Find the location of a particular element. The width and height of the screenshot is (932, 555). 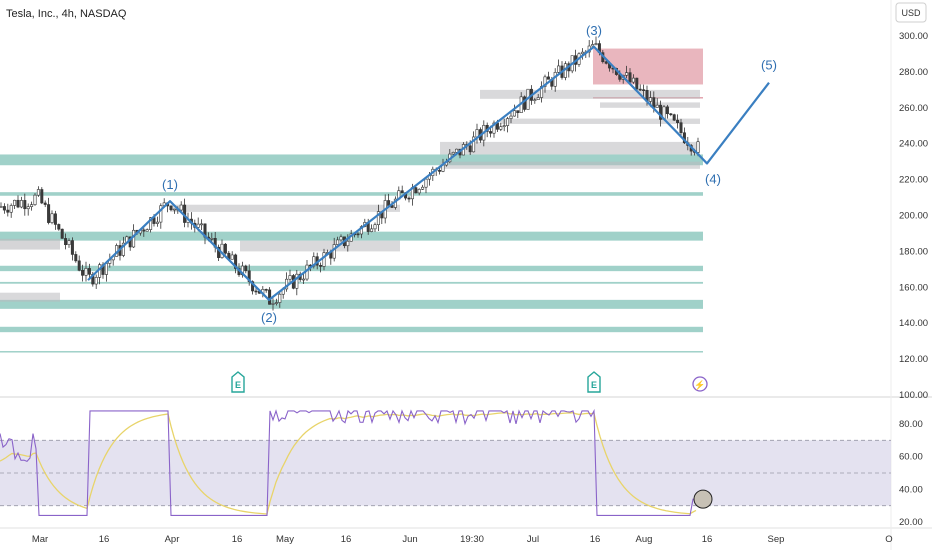

lightning-icon-ring is located at coordinates (700, 384).